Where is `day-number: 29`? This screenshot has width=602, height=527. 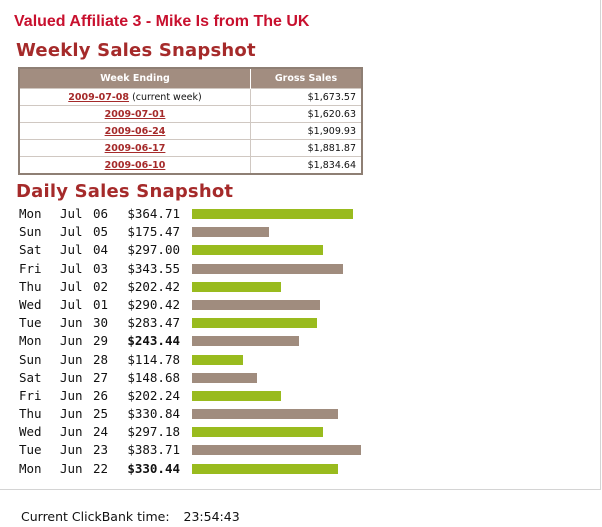
day-number: 29 is located at coordinates (101, 341).